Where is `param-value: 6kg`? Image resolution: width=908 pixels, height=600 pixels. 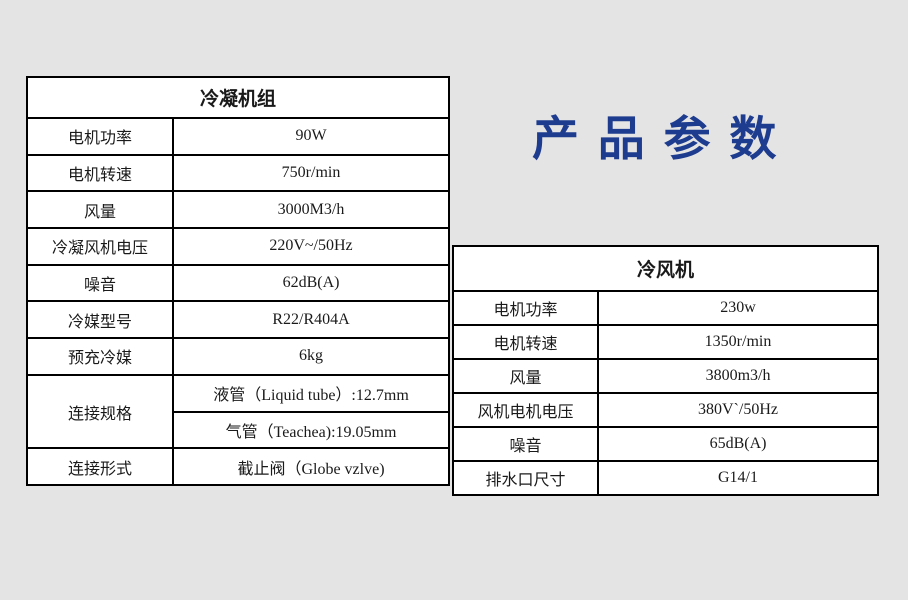 param-value: 6kg is located at coordinates (311, 356).